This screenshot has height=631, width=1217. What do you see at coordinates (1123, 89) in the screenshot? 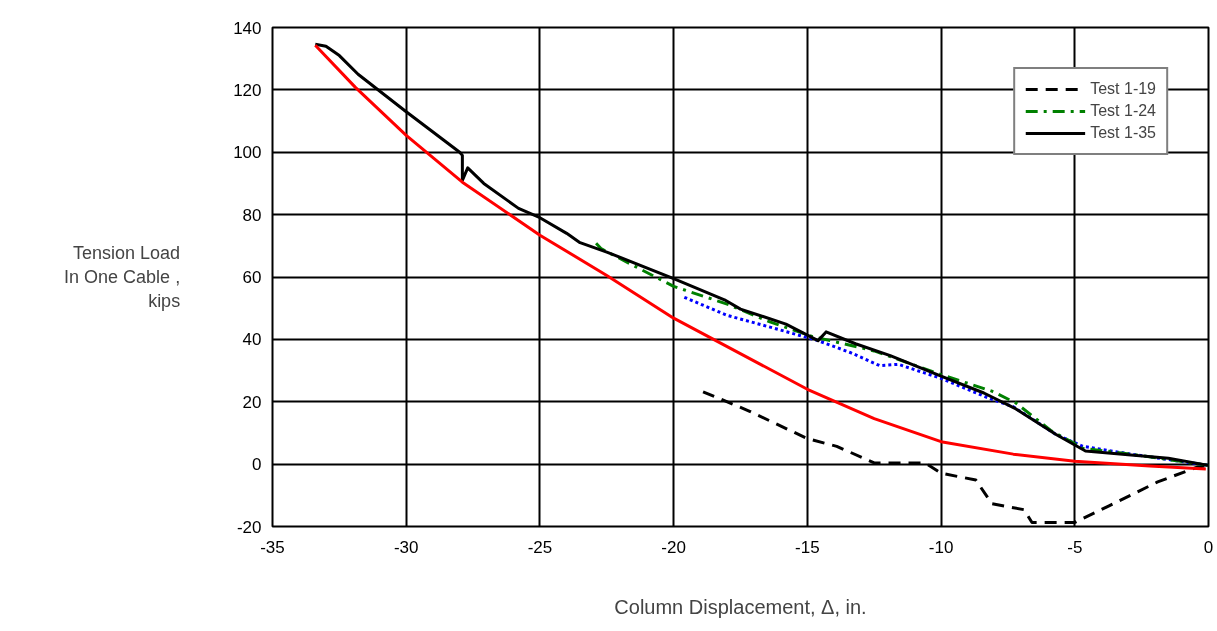
I see `legend-label: Test 1-19` at bounding box center [1123, 89].